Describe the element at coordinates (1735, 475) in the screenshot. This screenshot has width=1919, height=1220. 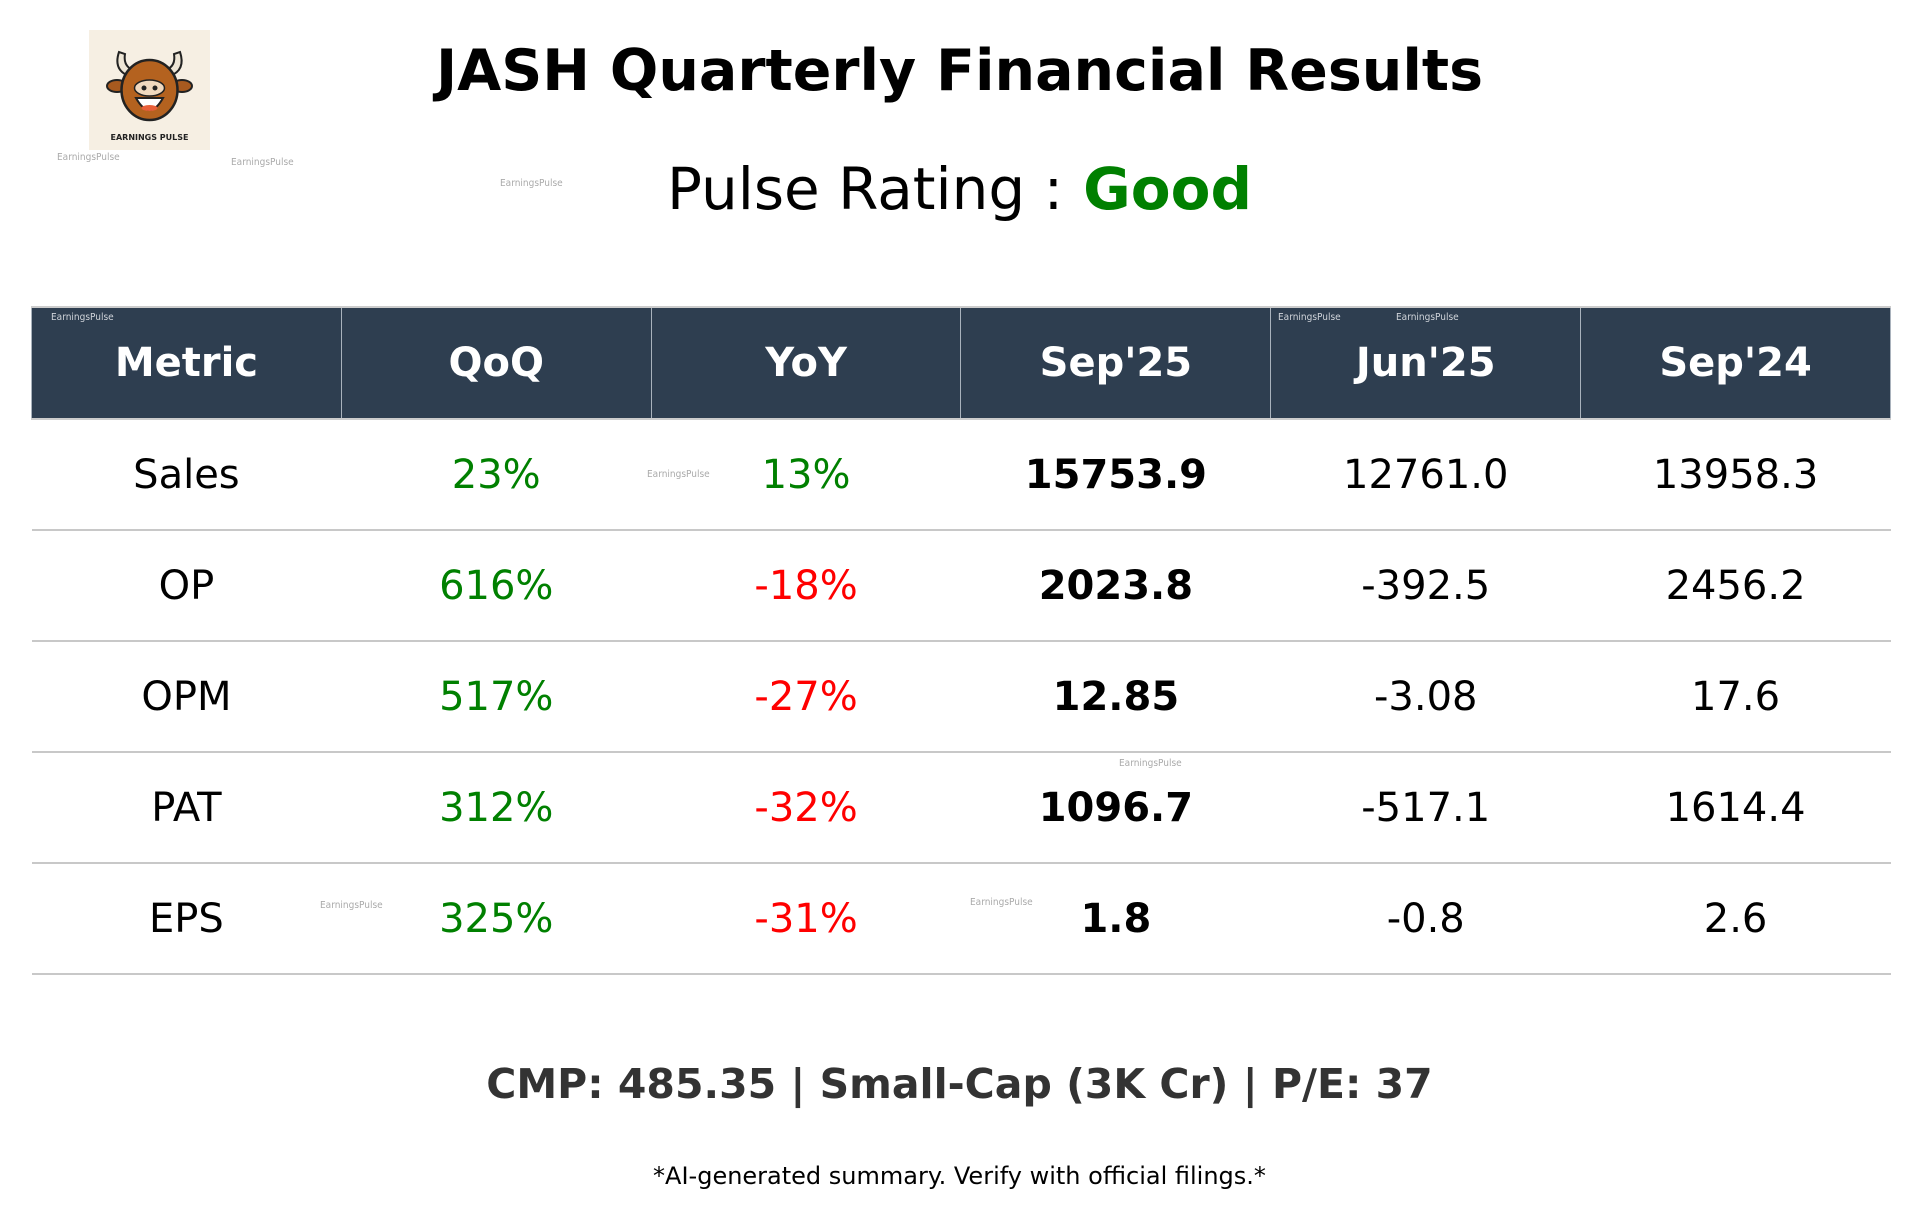
I see `sep24-cell: 13958.3` at that location.